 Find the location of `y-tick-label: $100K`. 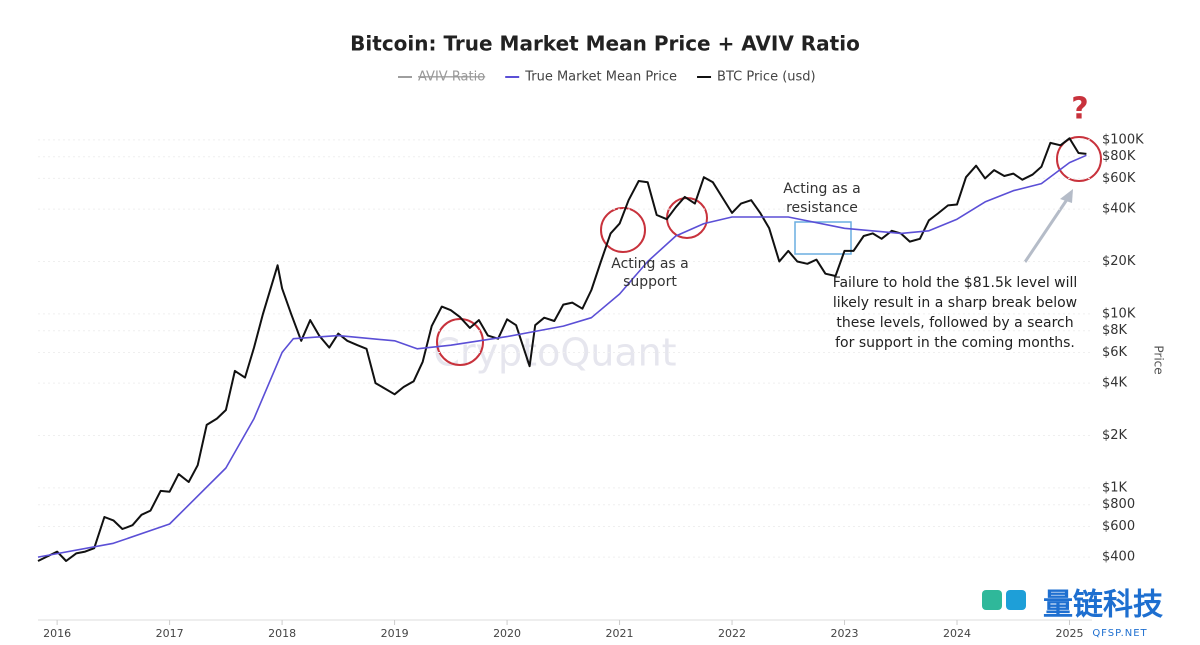

y-tick-label: $100K is located at coordinates (1123, 139).